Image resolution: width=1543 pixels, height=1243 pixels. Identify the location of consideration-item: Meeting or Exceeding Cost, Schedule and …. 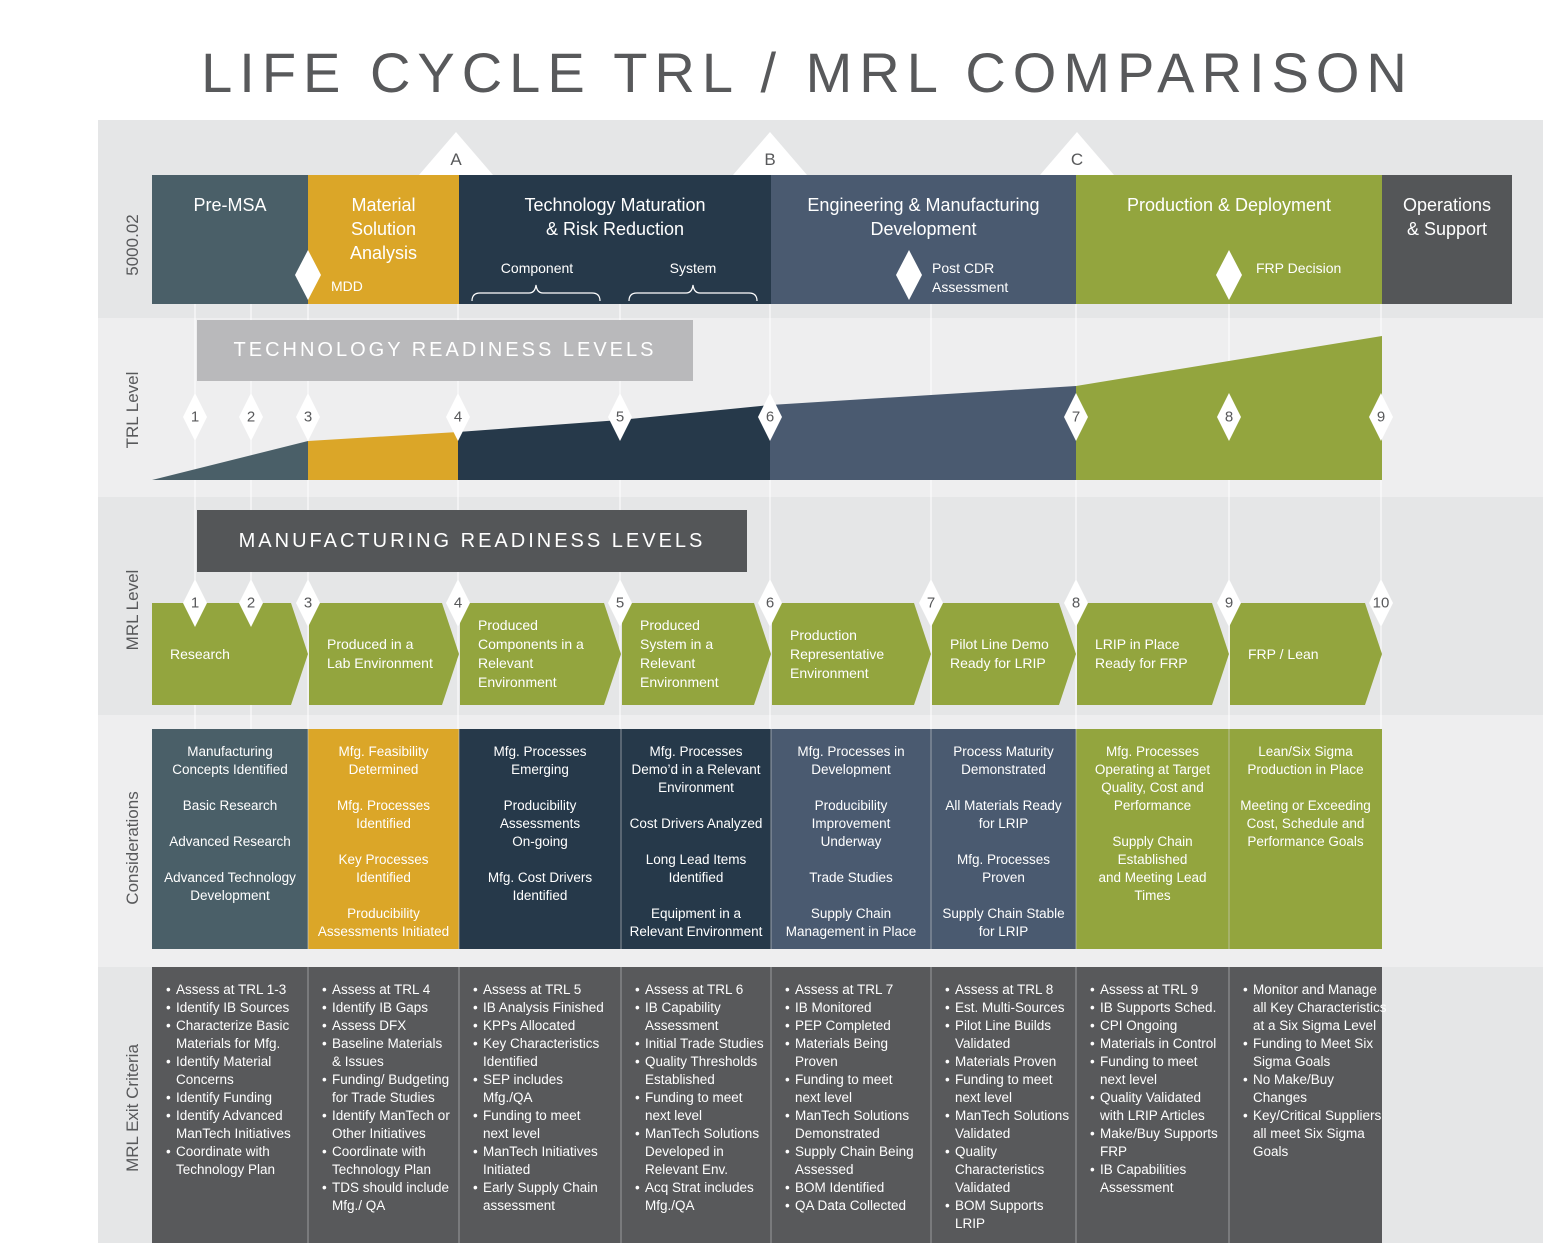
(1305, 823).